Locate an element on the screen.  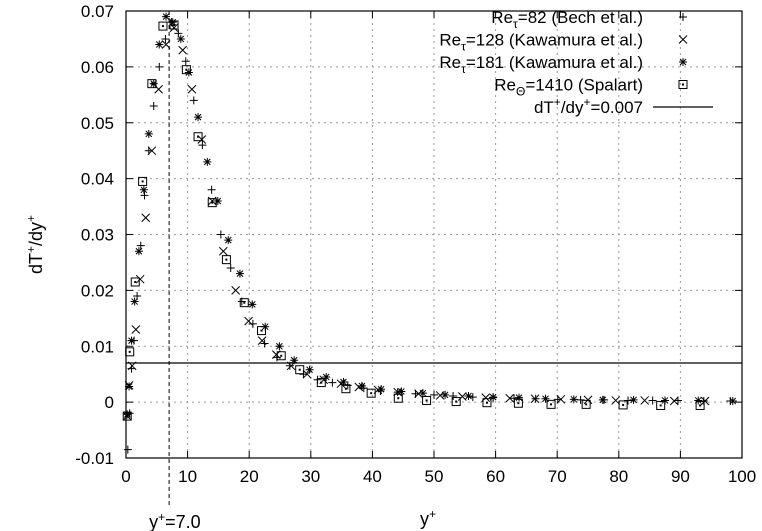
y-tick-label: 0.04 is located at coordinates (97, 179).